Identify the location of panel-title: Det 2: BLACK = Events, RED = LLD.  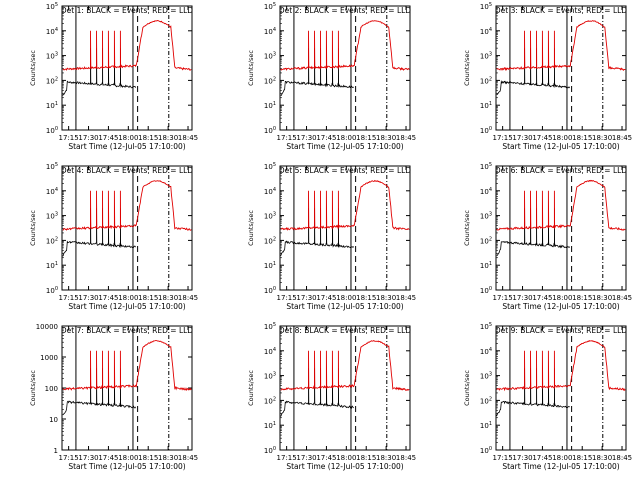
(345, 10).